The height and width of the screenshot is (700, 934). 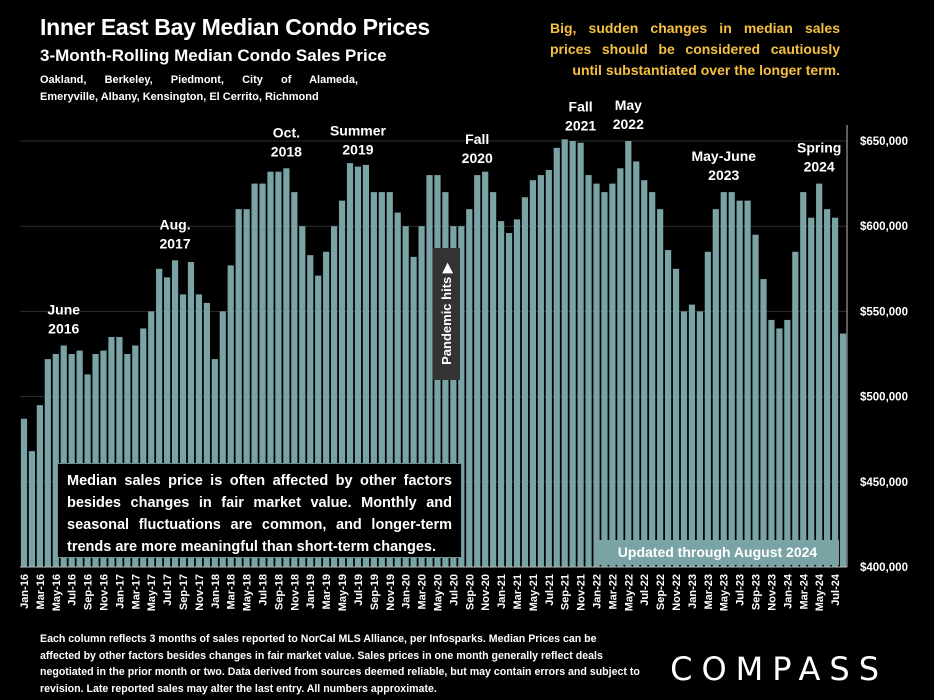 What do you see at coordinates (836, 589) in the screenshot?
I see `x-tick-label: Jul-24` at bounding box center [836, 589].